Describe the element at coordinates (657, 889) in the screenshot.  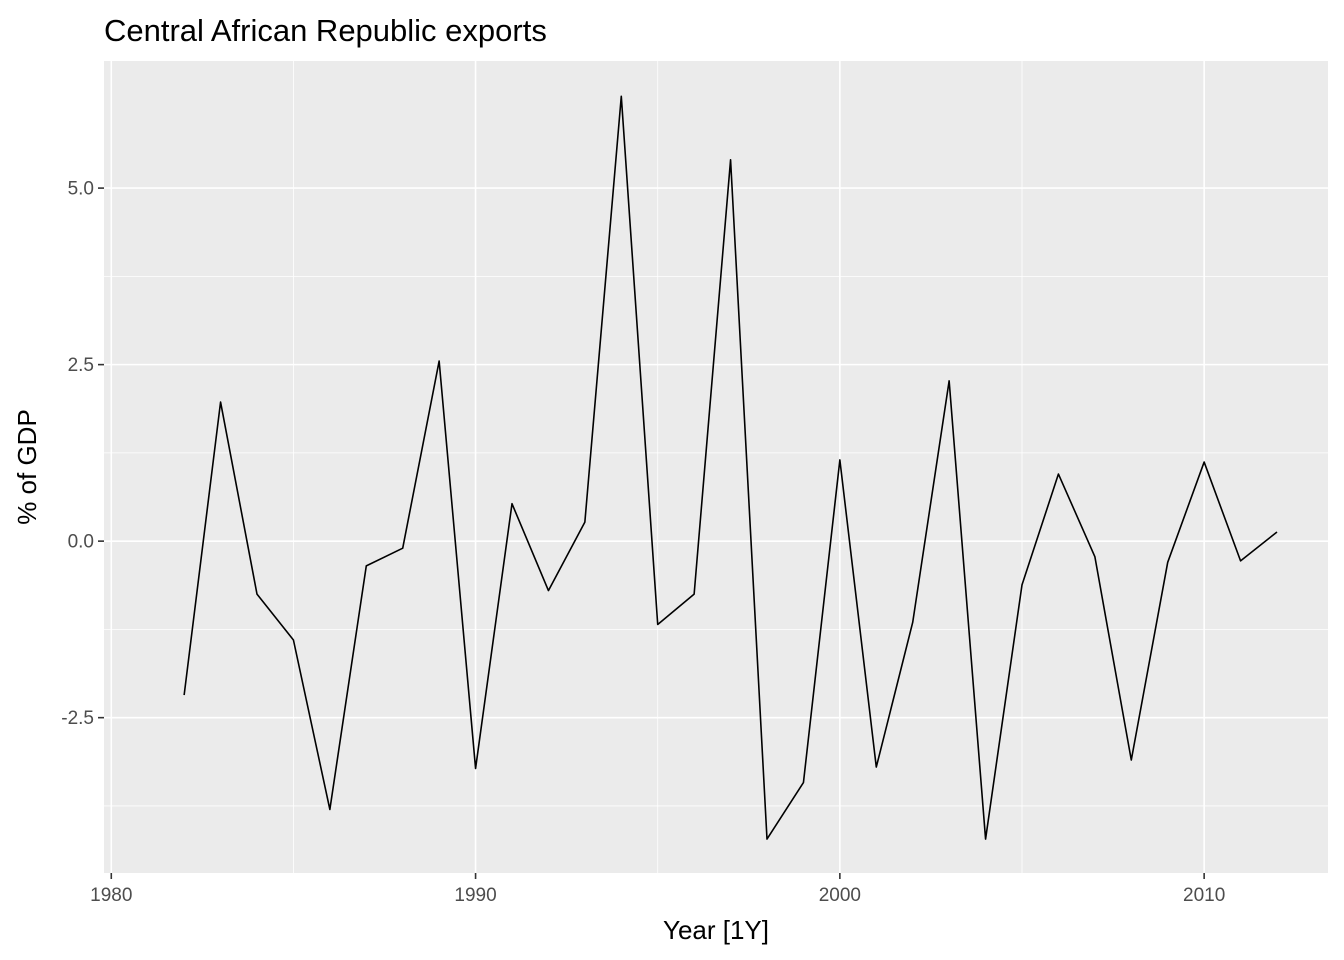
I see `x-axis: 1980 1990 2000 2010` at that location.